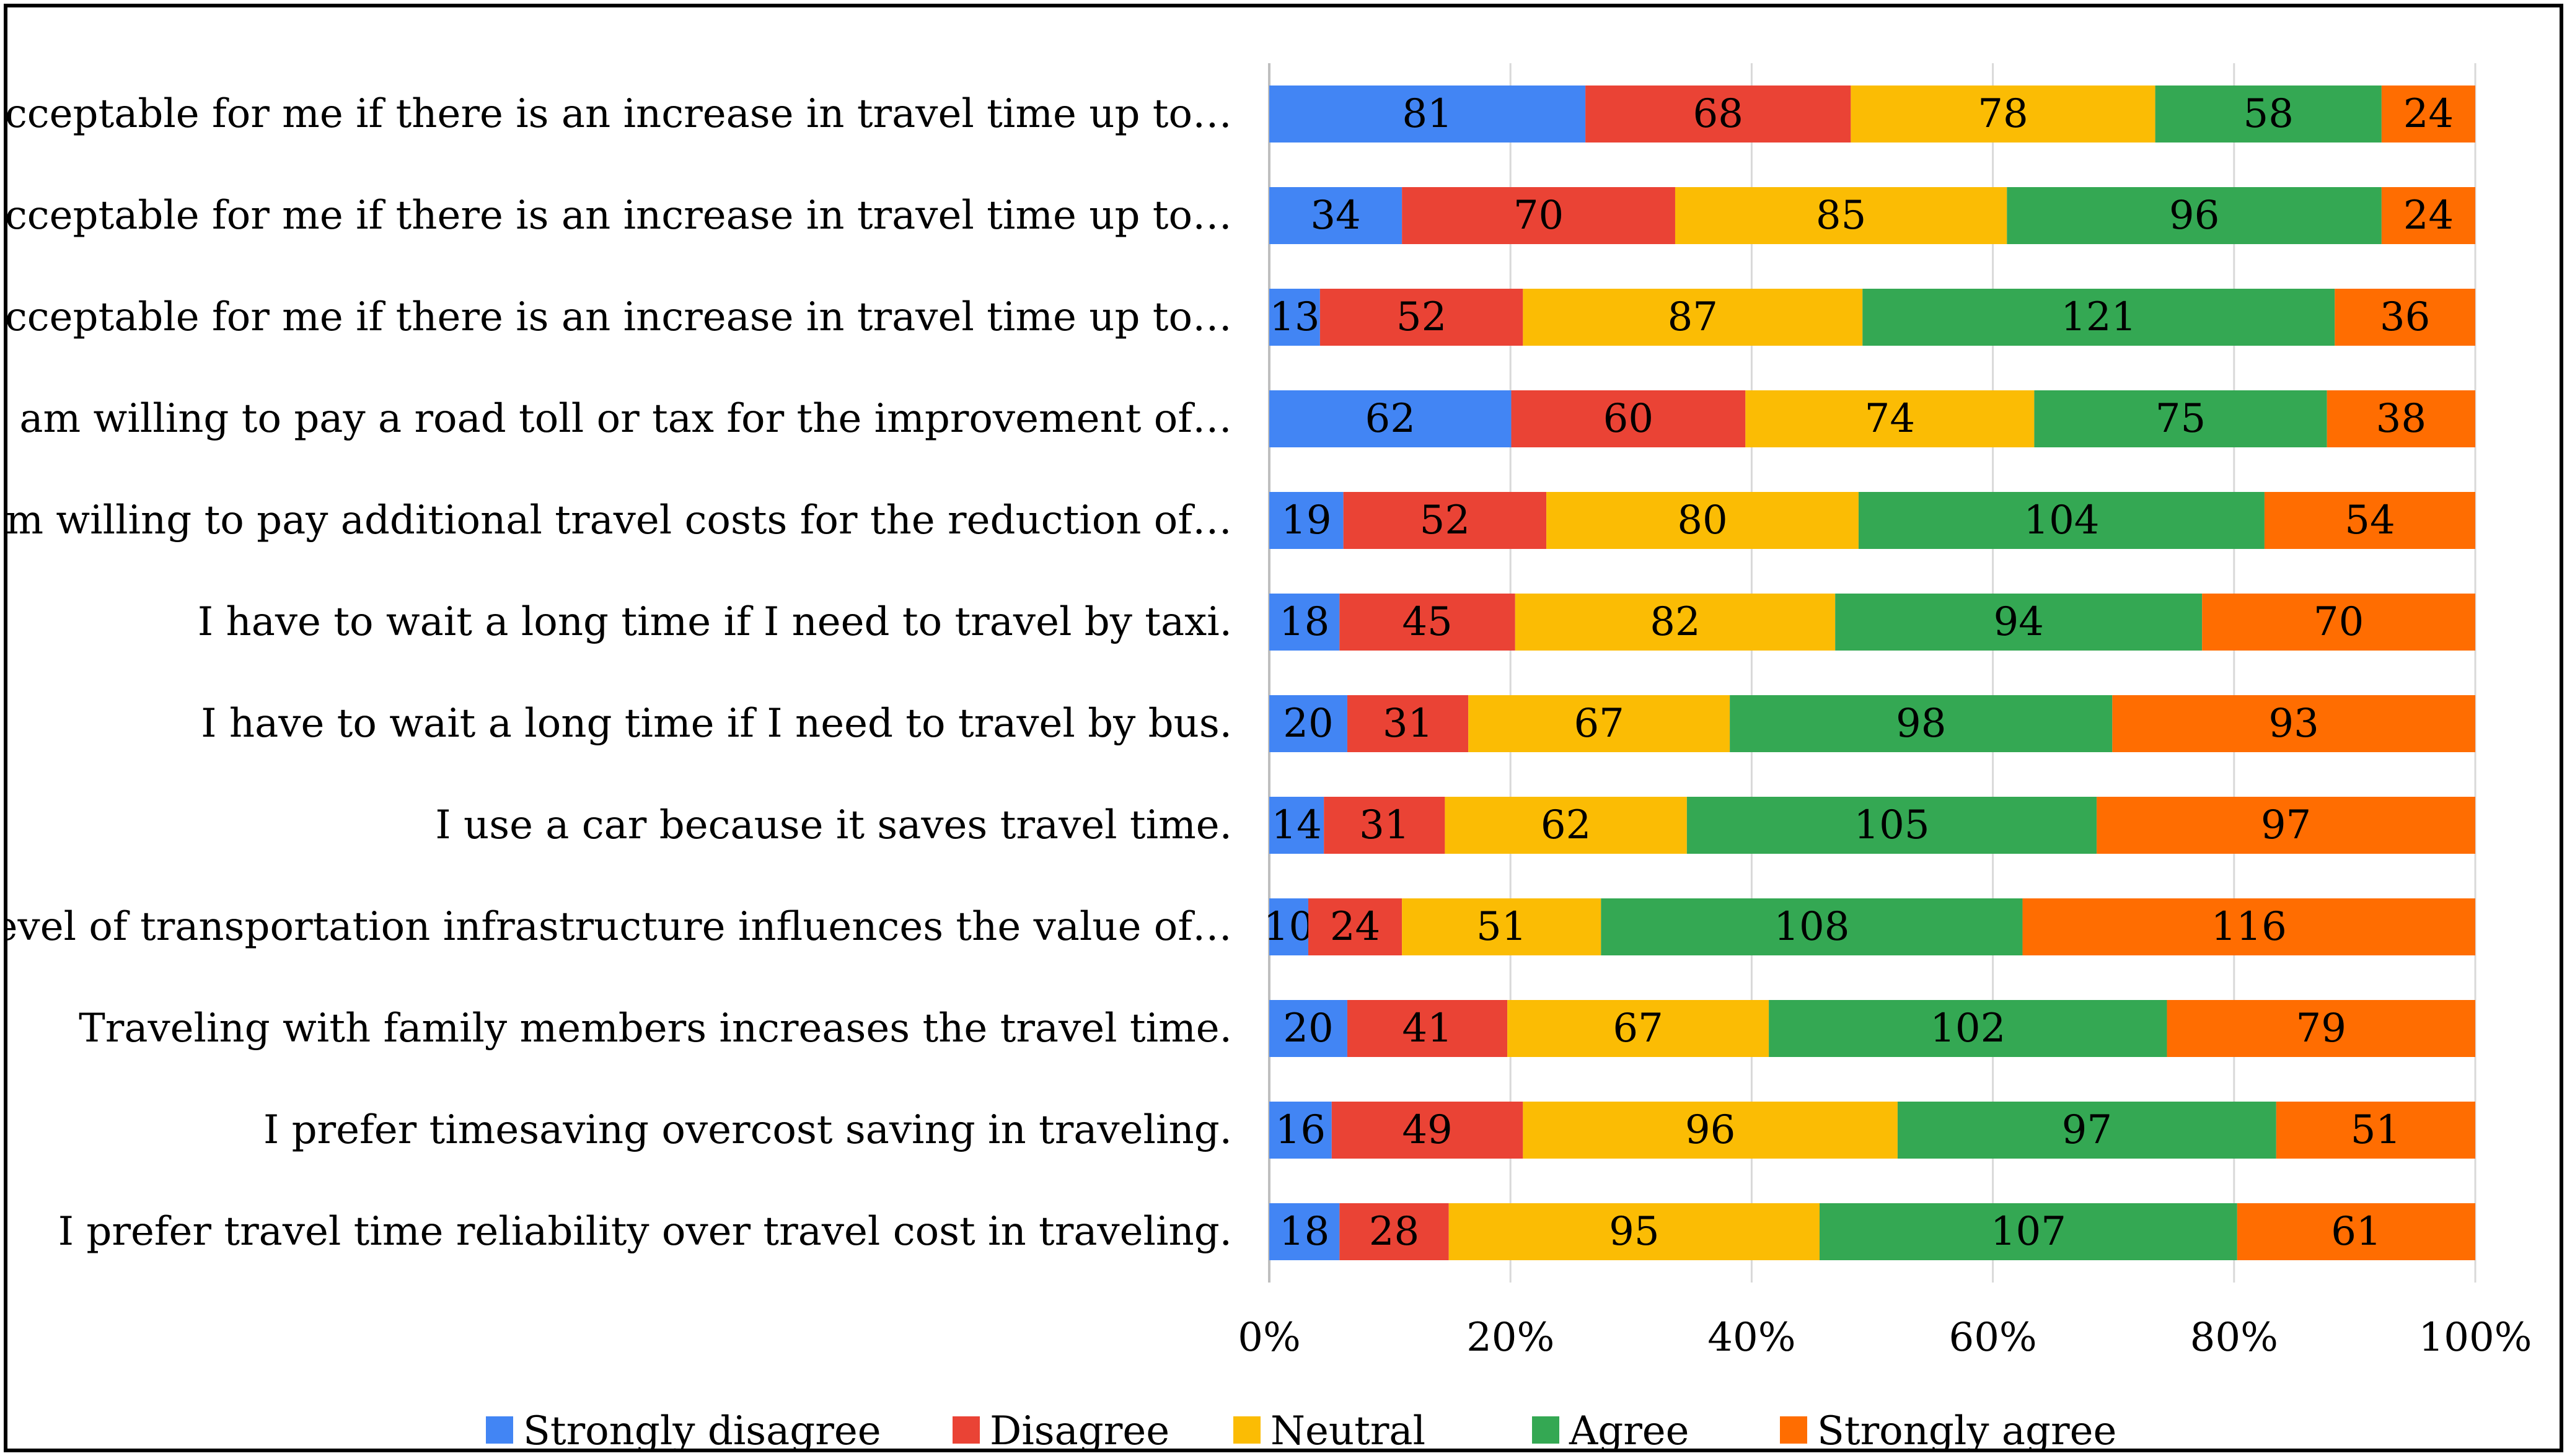  I want to click on data-label: 68, so click(1718, 114).